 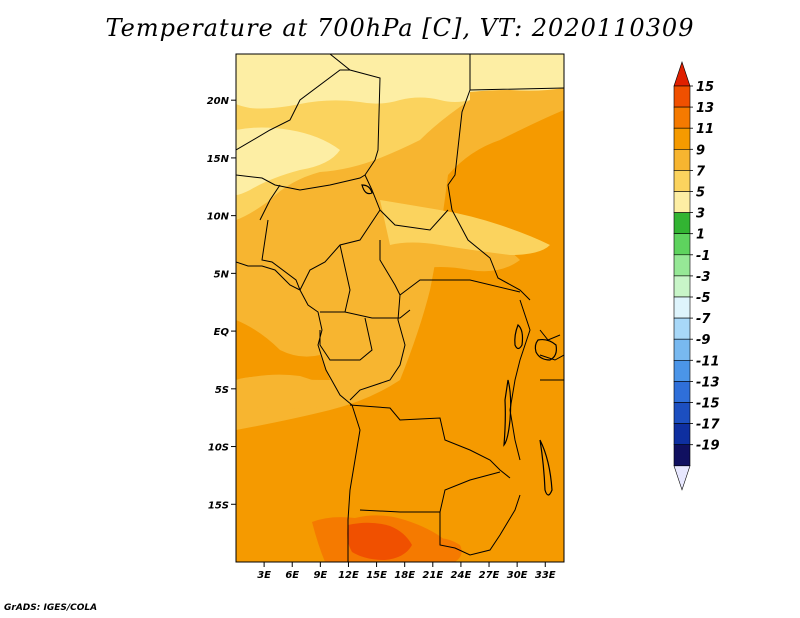 I want to click on lakes, so click(x=459, y=340).